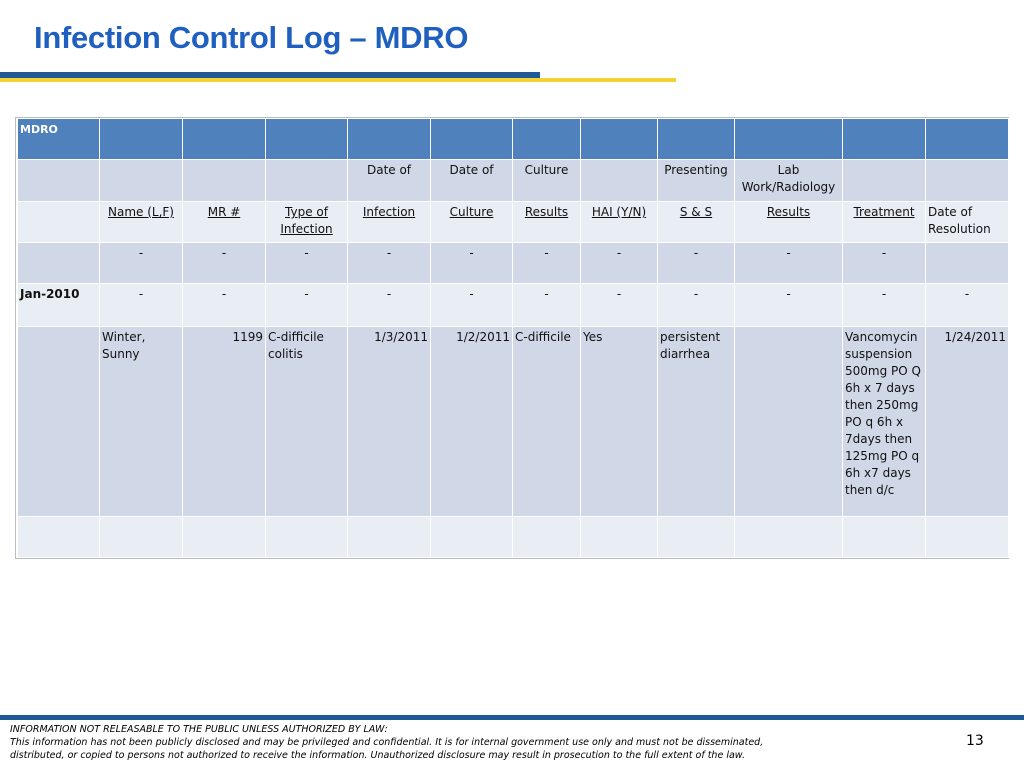 This screenshot has height=768, width=1024. I want to click on mr-number: 1199, so click(224, 421).